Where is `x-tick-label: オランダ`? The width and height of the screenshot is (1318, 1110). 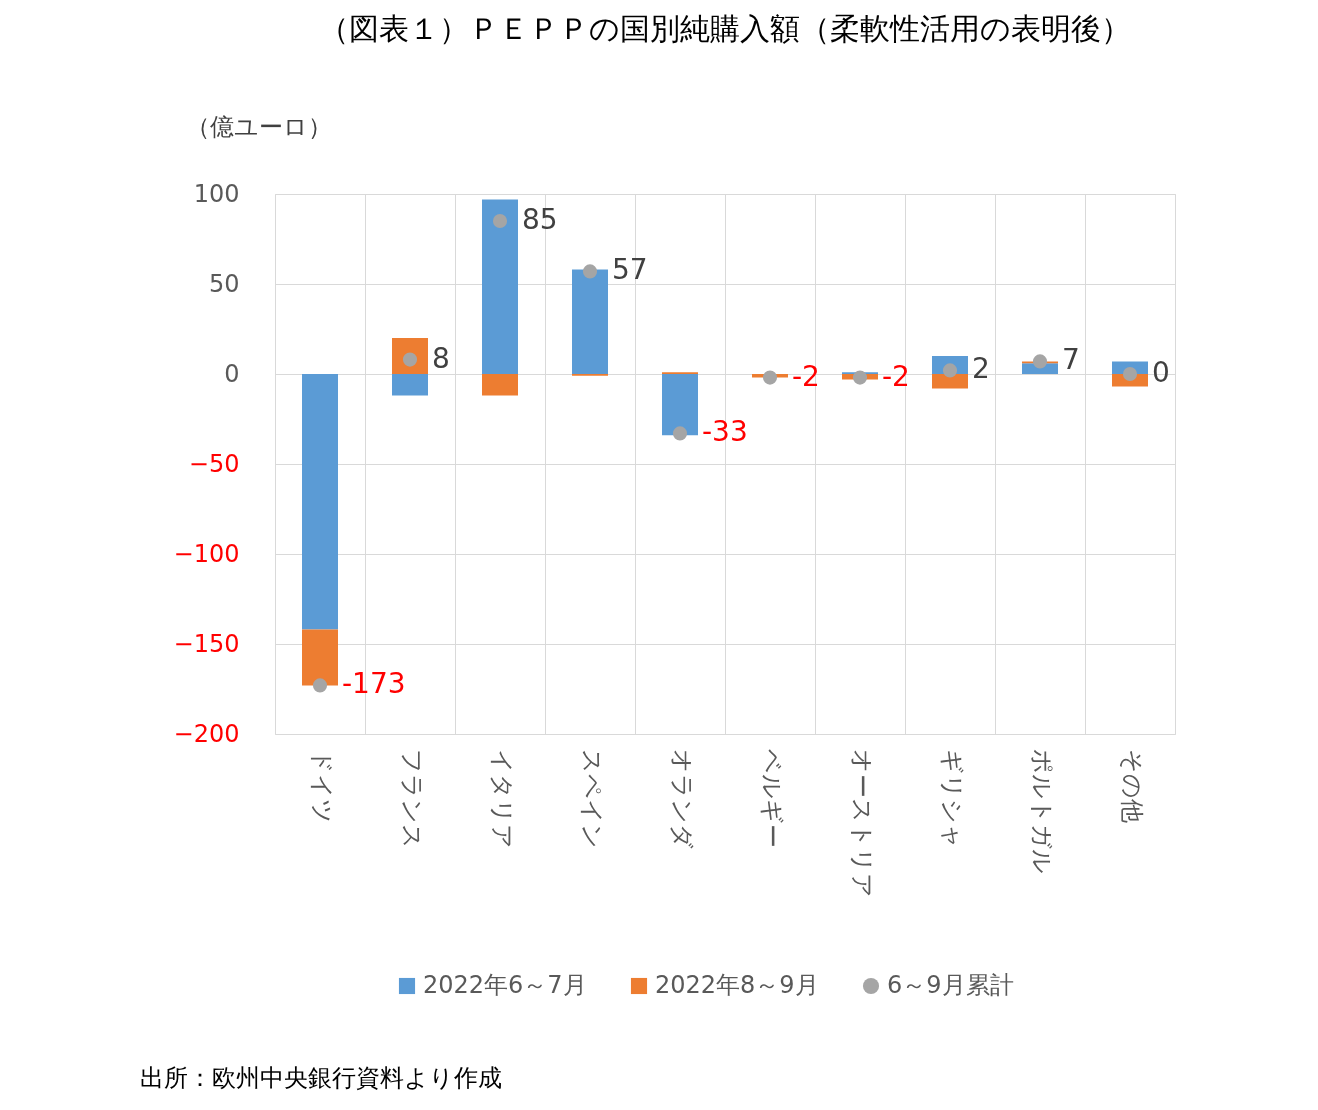 x-tick-label: オランダ is located at coordinates (681, 798).